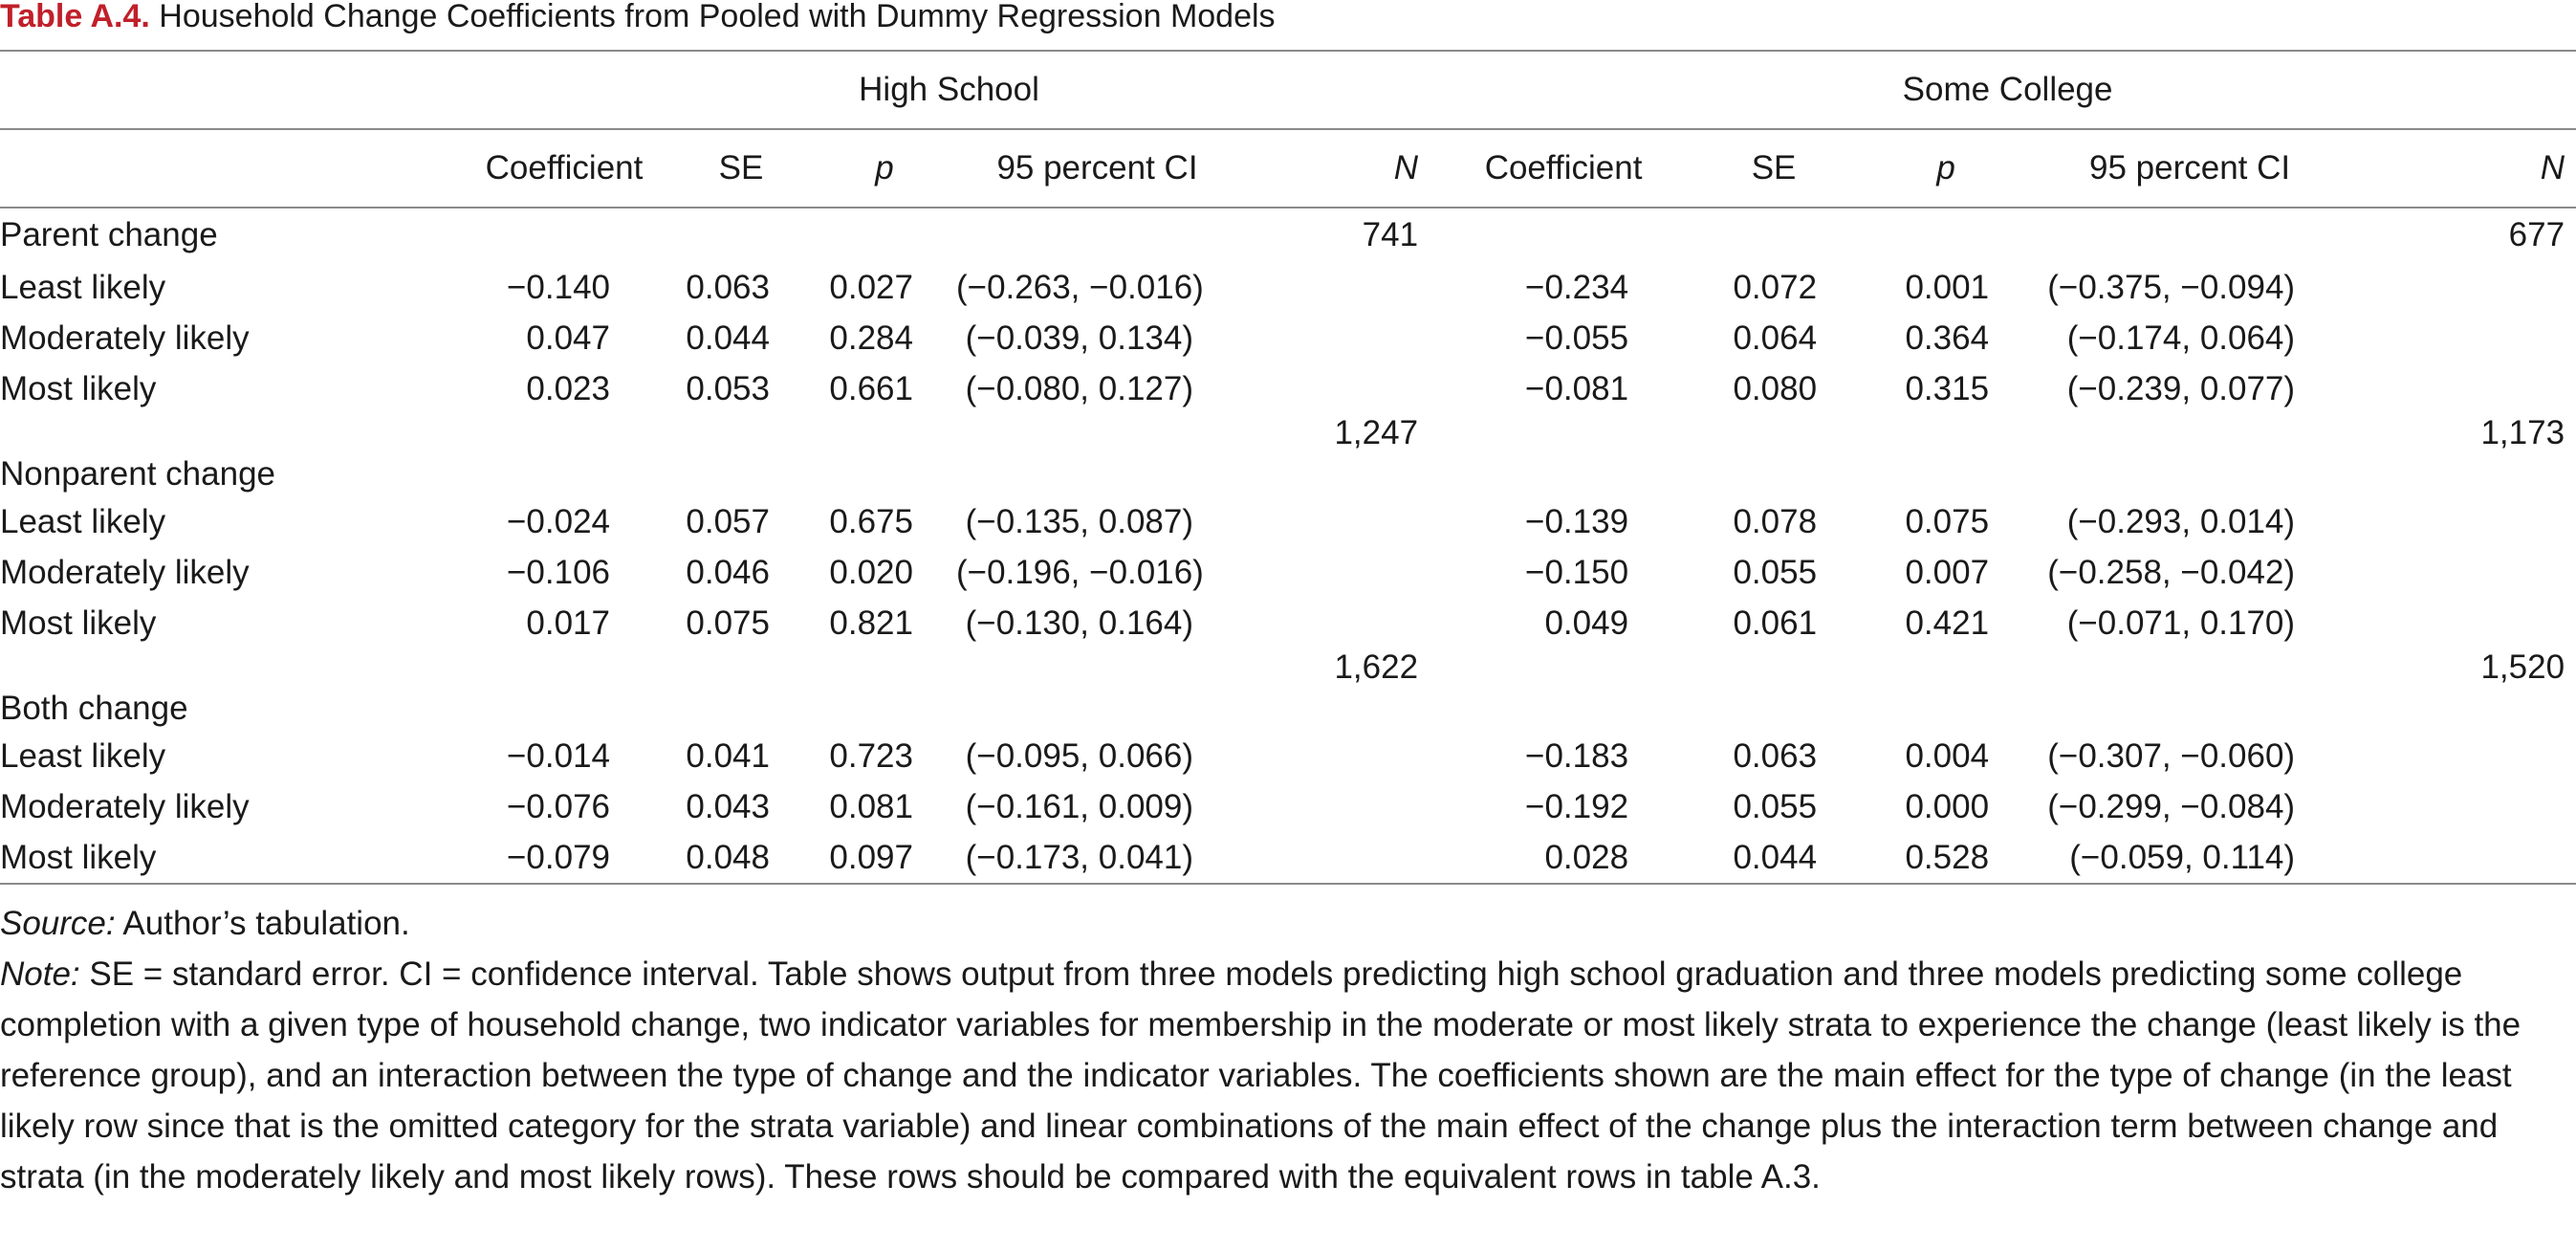 Image resolution: width=2576 pixels, height=1251 pixels. What do you see at coordinates (75, 17) in the screenshot?
I see `table-number: Table A.4.` at bounding box center [75, 17].